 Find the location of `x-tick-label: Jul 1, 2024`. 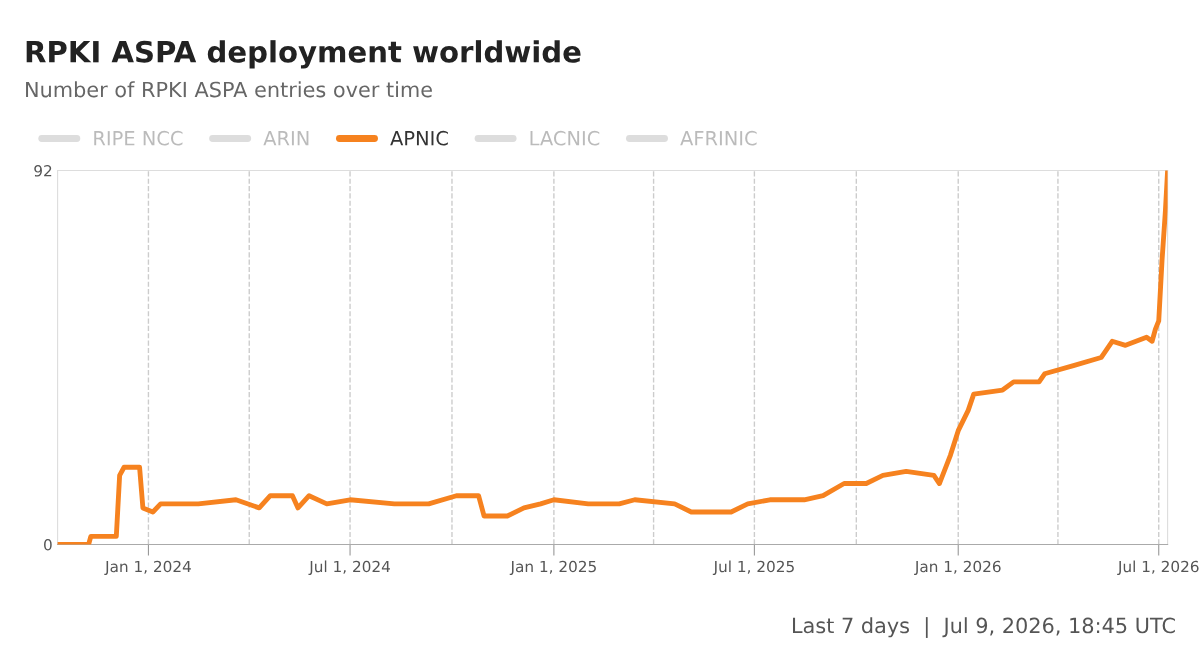

x-tick-label: Jul 1, 2024 is located at coordinates (349, 568).